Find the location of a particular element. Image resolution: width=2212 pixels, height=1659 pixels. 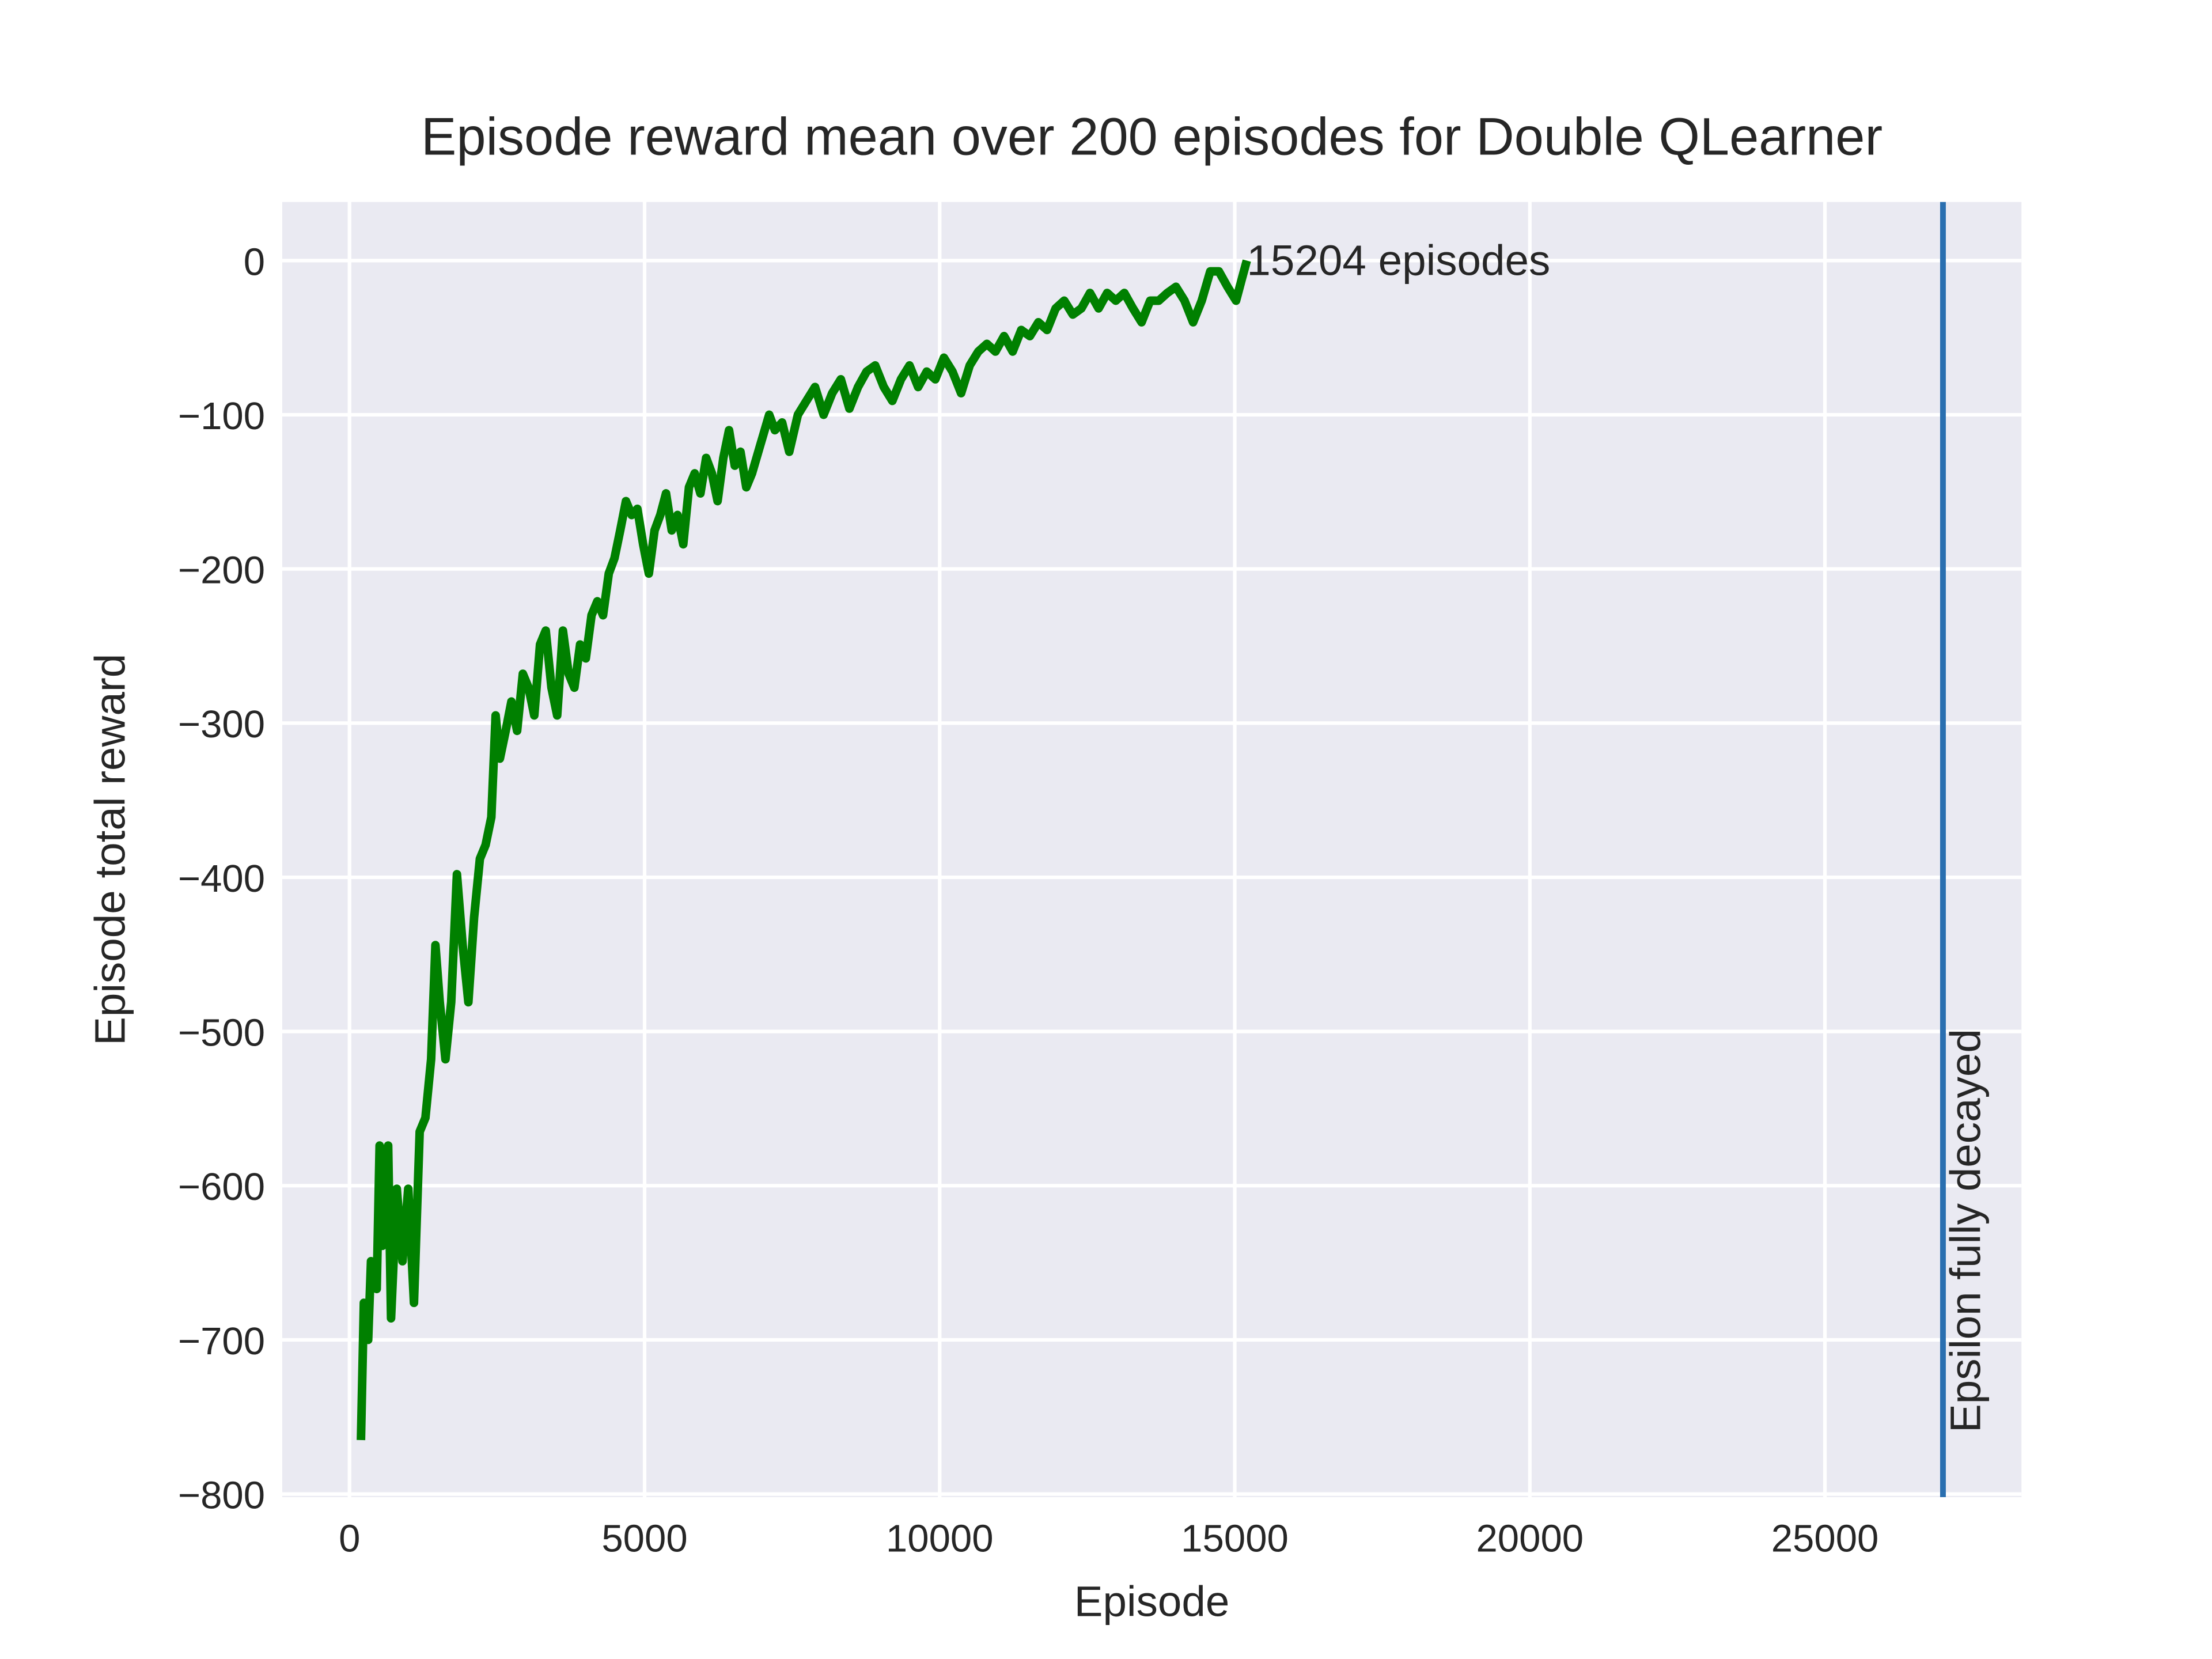

y-tick-label: 0 is located at coordinates (254, 261).